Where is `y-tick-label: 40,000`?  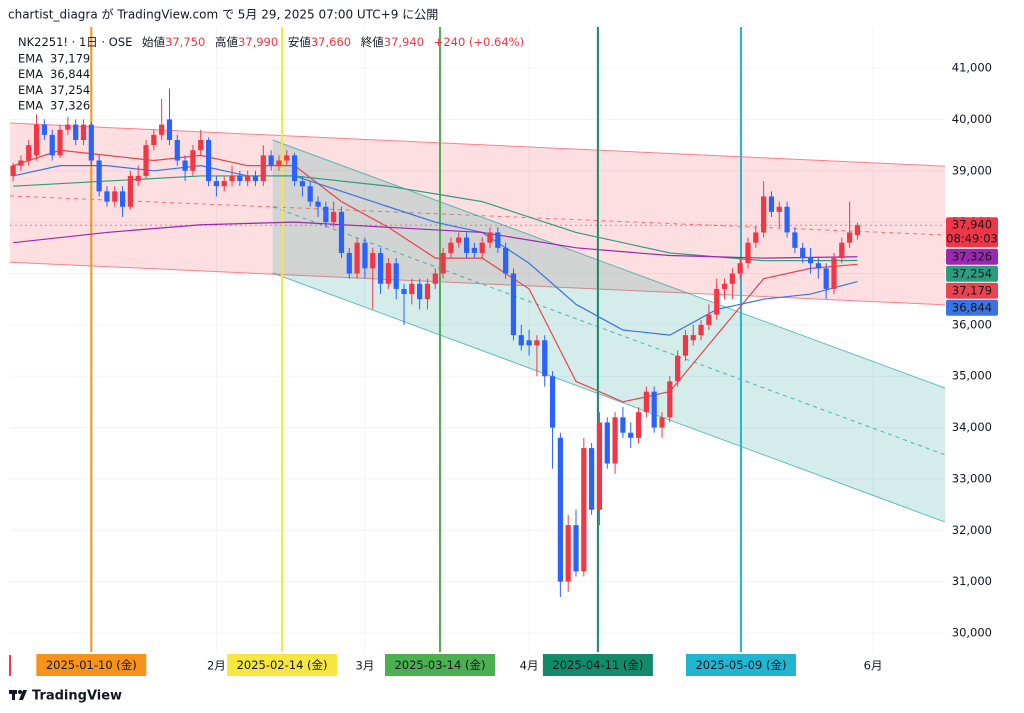 y-tick-label: 40,000 is located at coordinates (972, 119).